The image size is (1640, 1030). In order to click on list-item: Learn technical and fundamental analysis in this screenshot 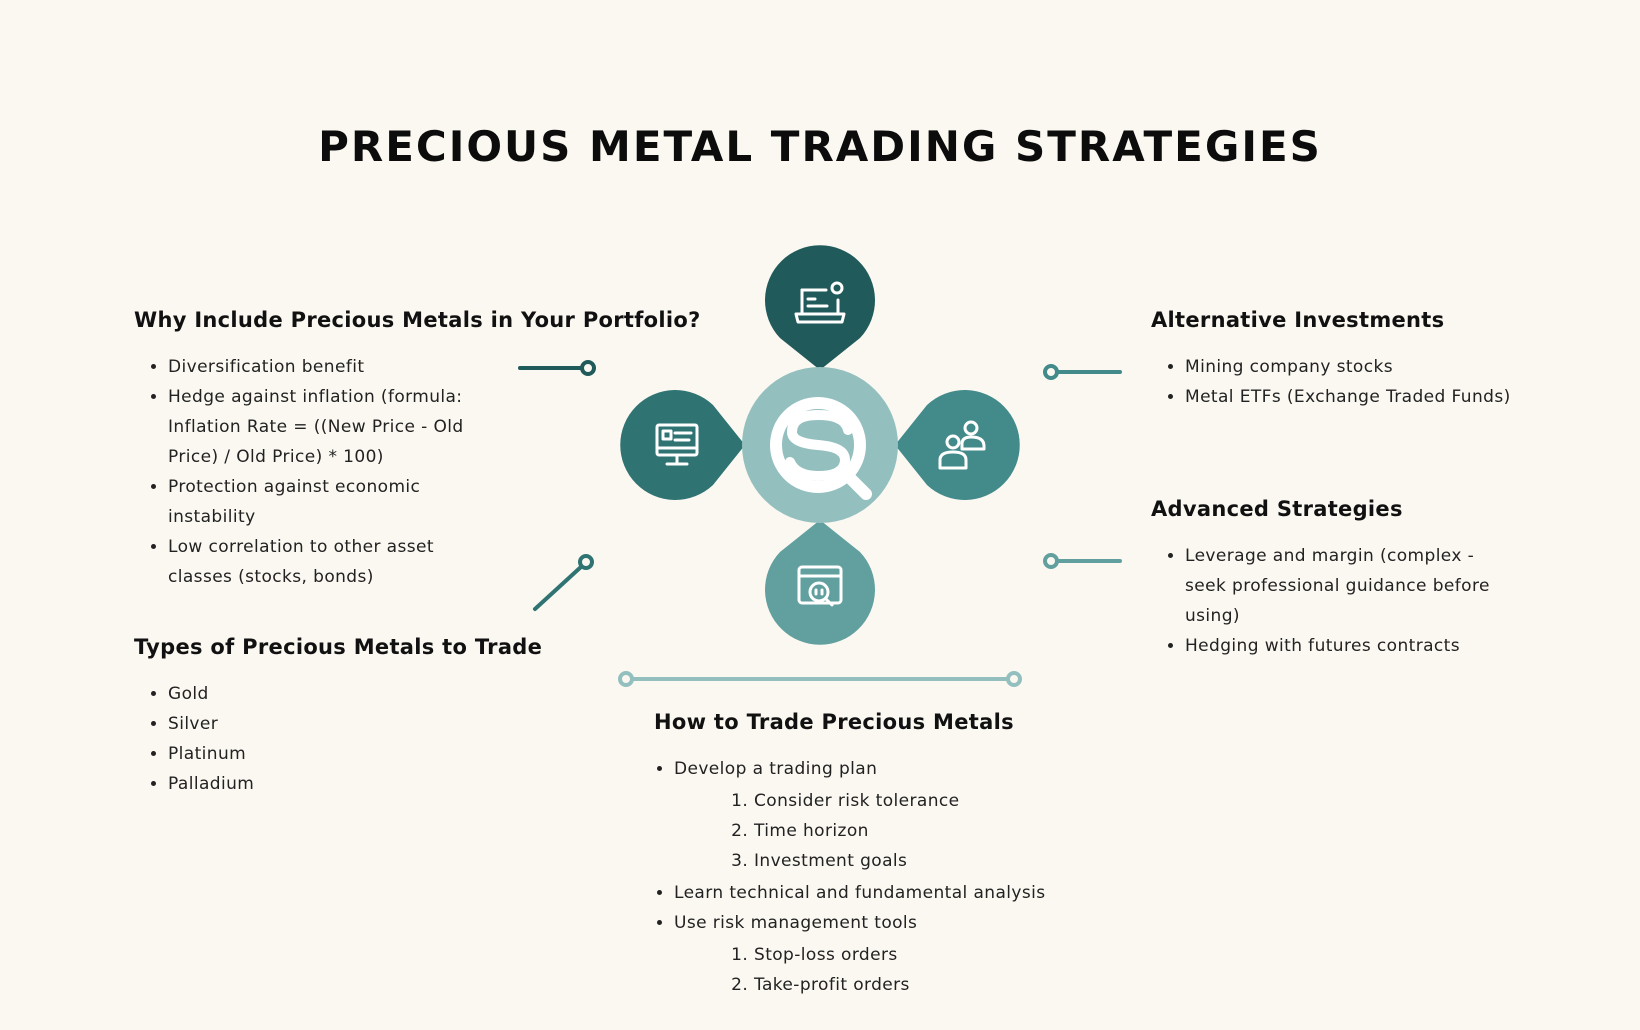, I will do `click(874, 893)`.